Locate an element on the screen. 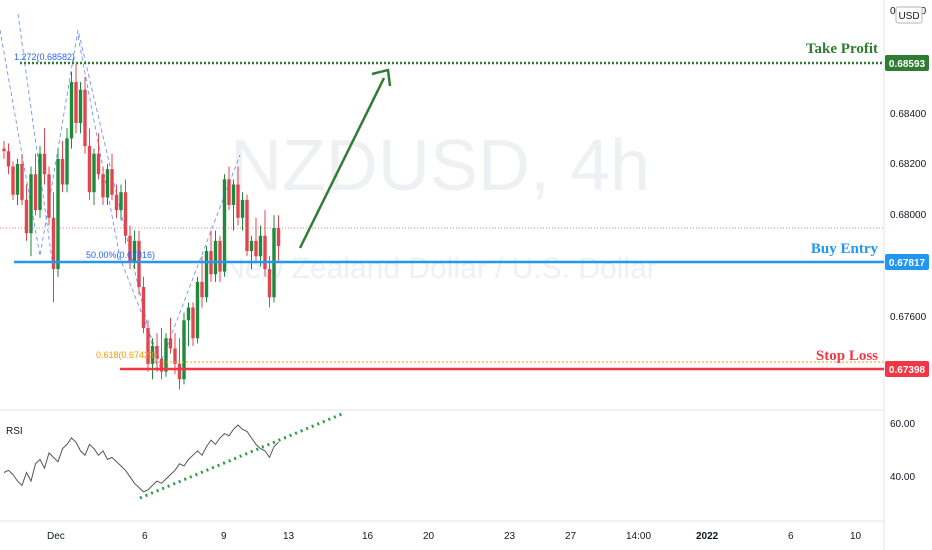 The width and height of the screenshot is (932, 550). svg-text: 0.68593 is located at coordinates (907, 64).